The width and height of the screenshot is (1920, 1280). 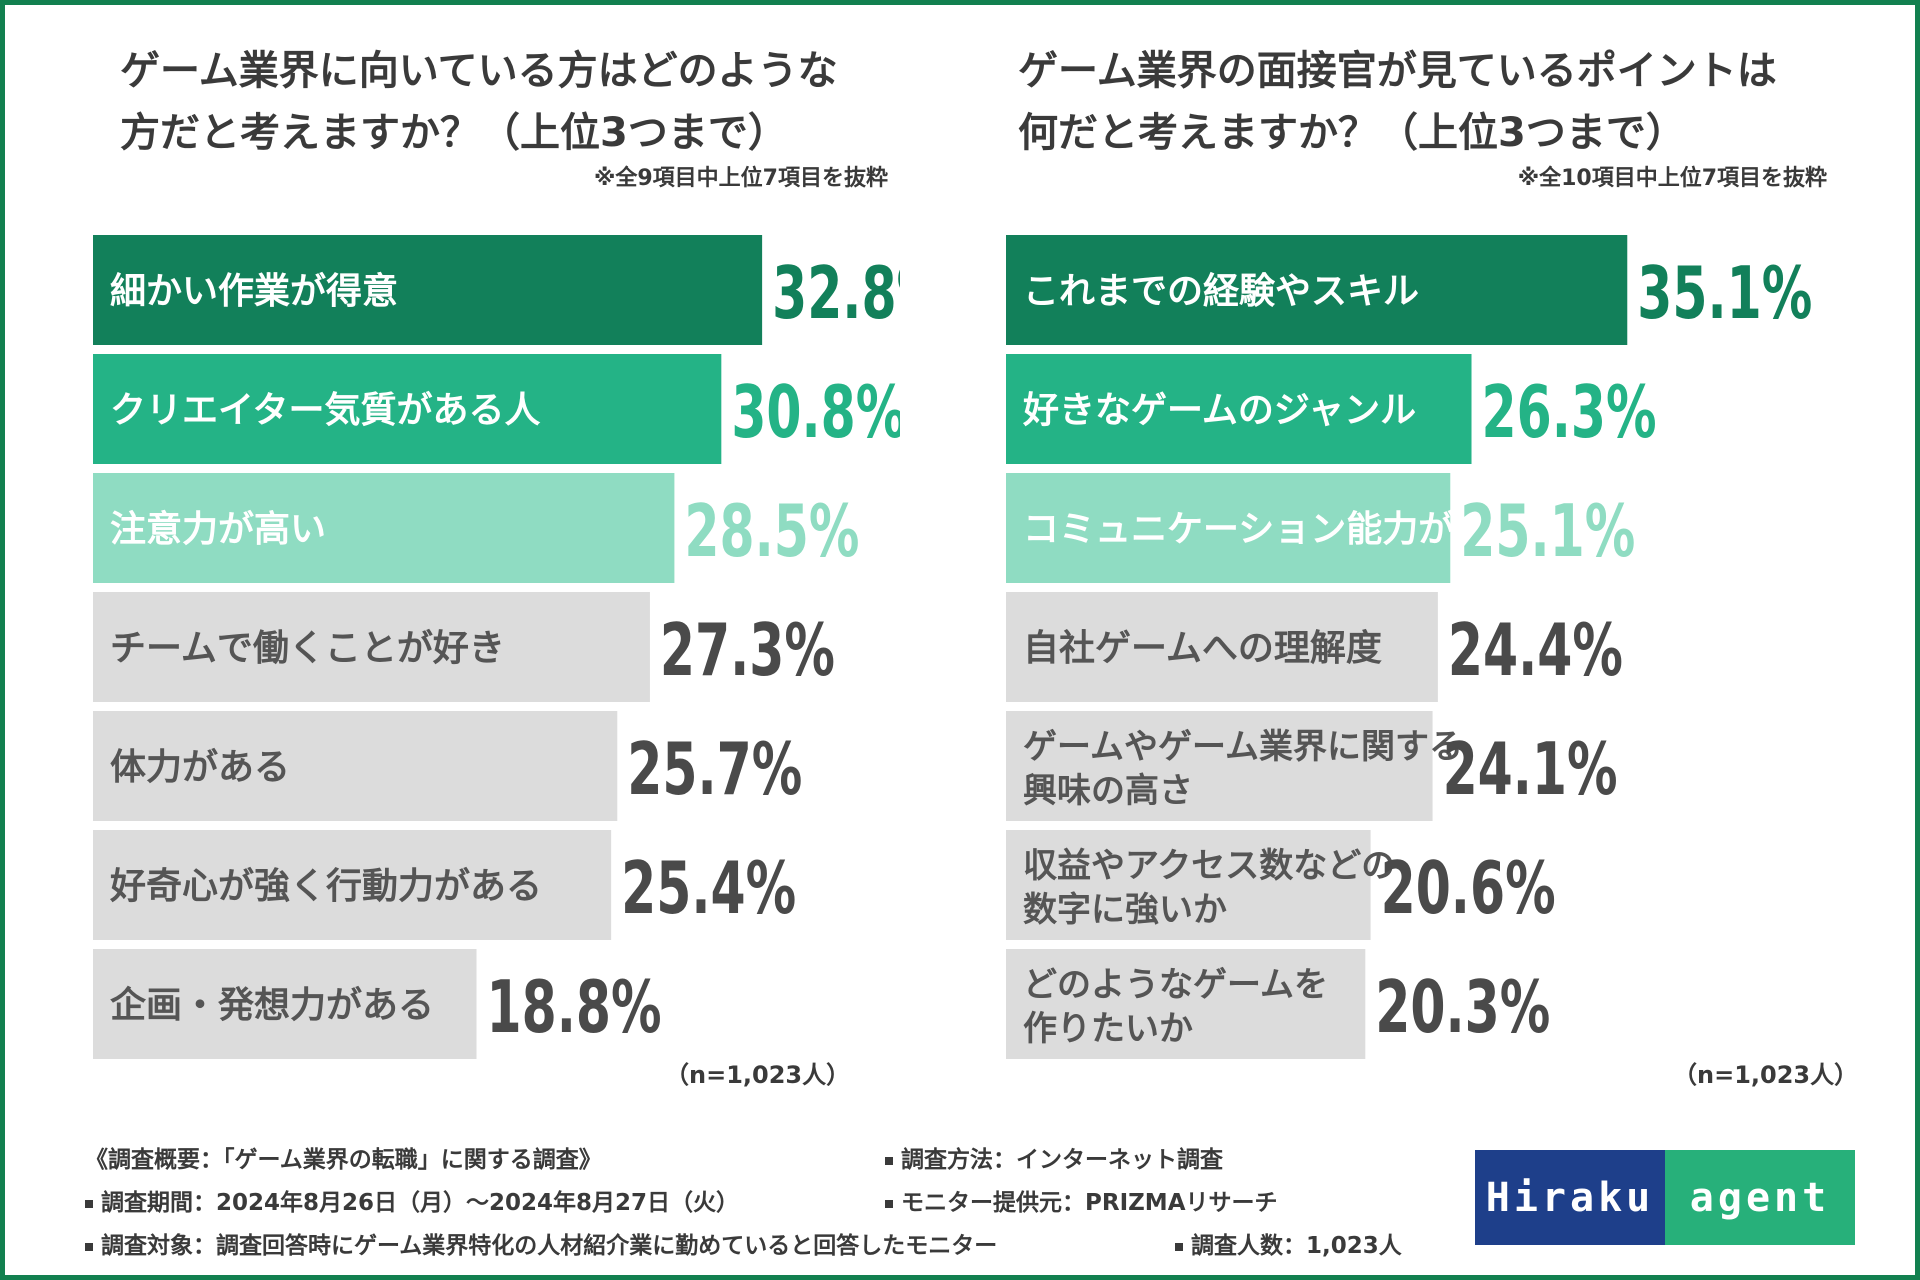 What do you see at coordinates (1535, 650) in the screenshot?
I see `value-label-4: 24.4%` at bounding box center [1535, 650].